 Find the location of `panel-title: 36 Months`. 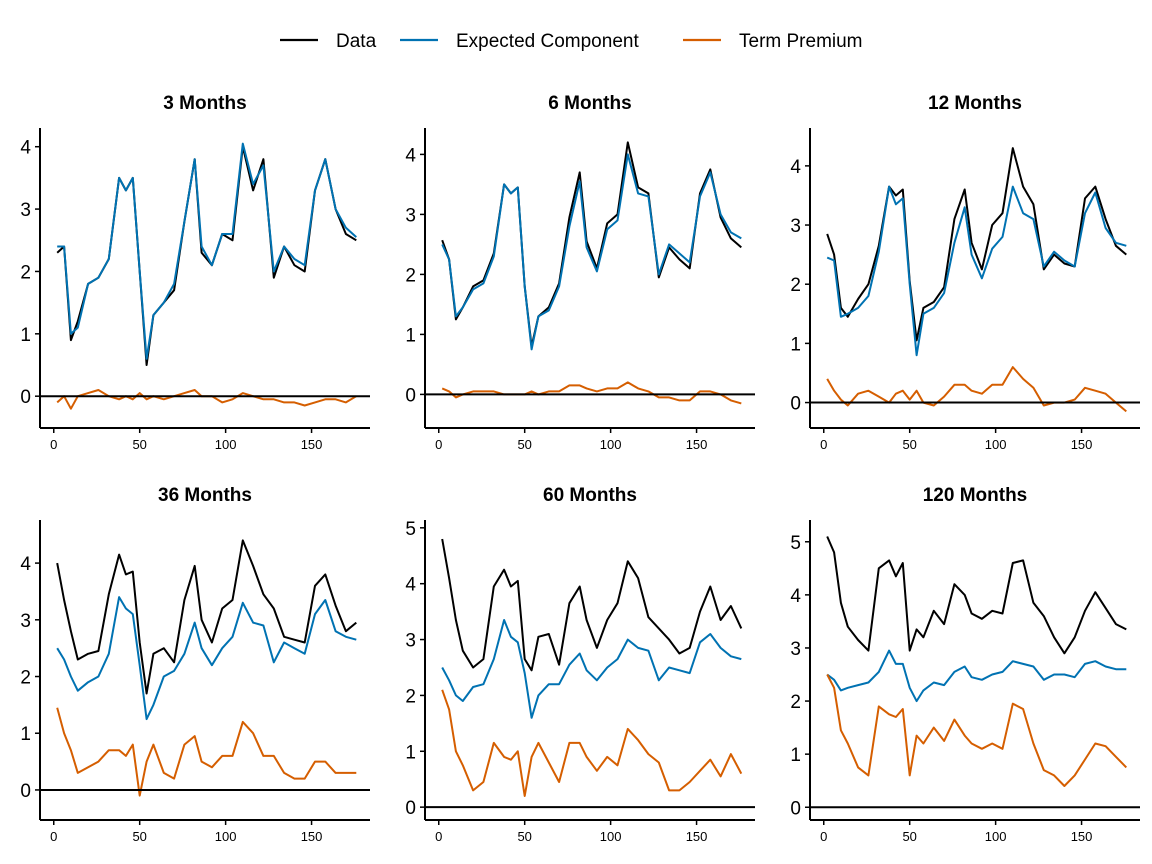

panel-title: 36 Months is located at coordinates (205, 495).